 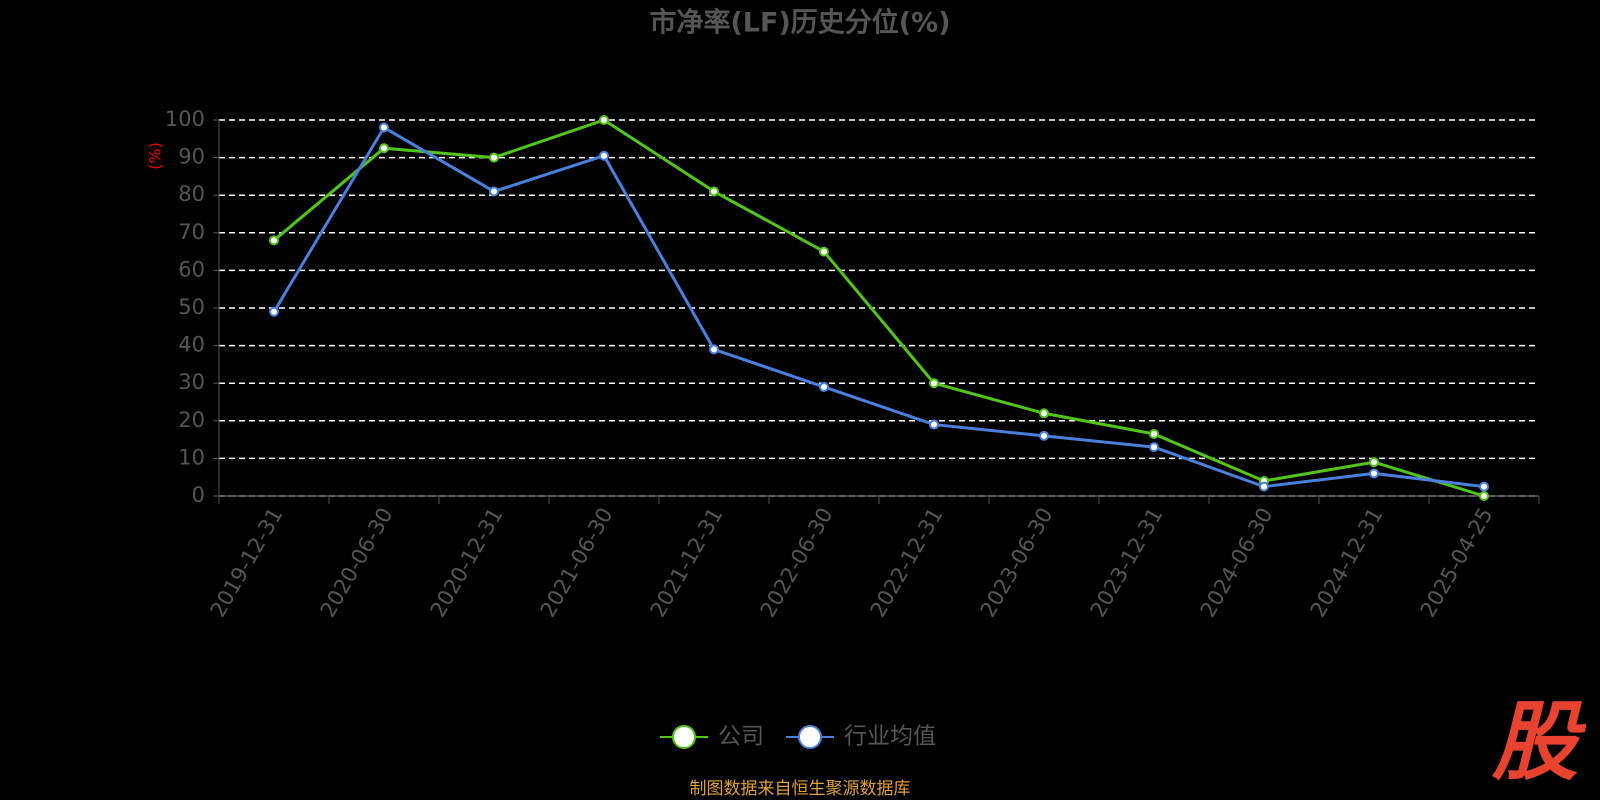 I want to click on x-tick-label: 2024-06-30, so click(x=1237, y=563).